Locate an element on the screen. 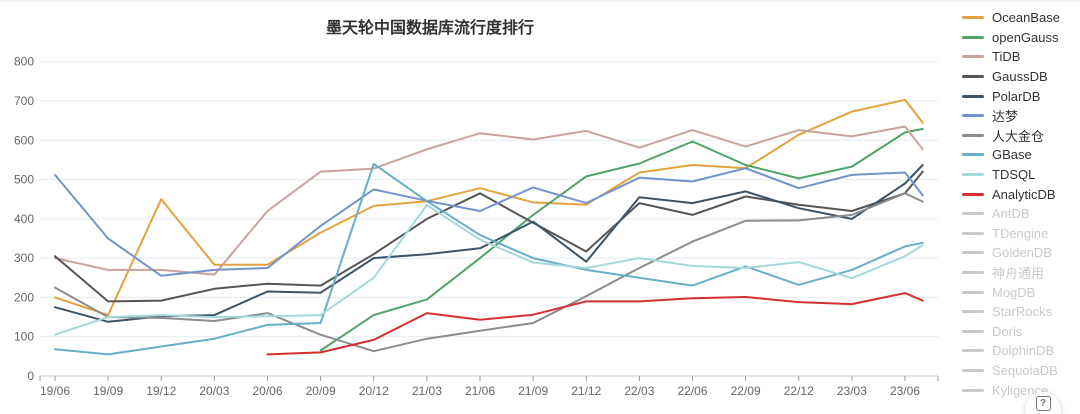 This screenshot has height=414, width=1080. series-line-AnalyticDB is located at coordinates (595, 324).